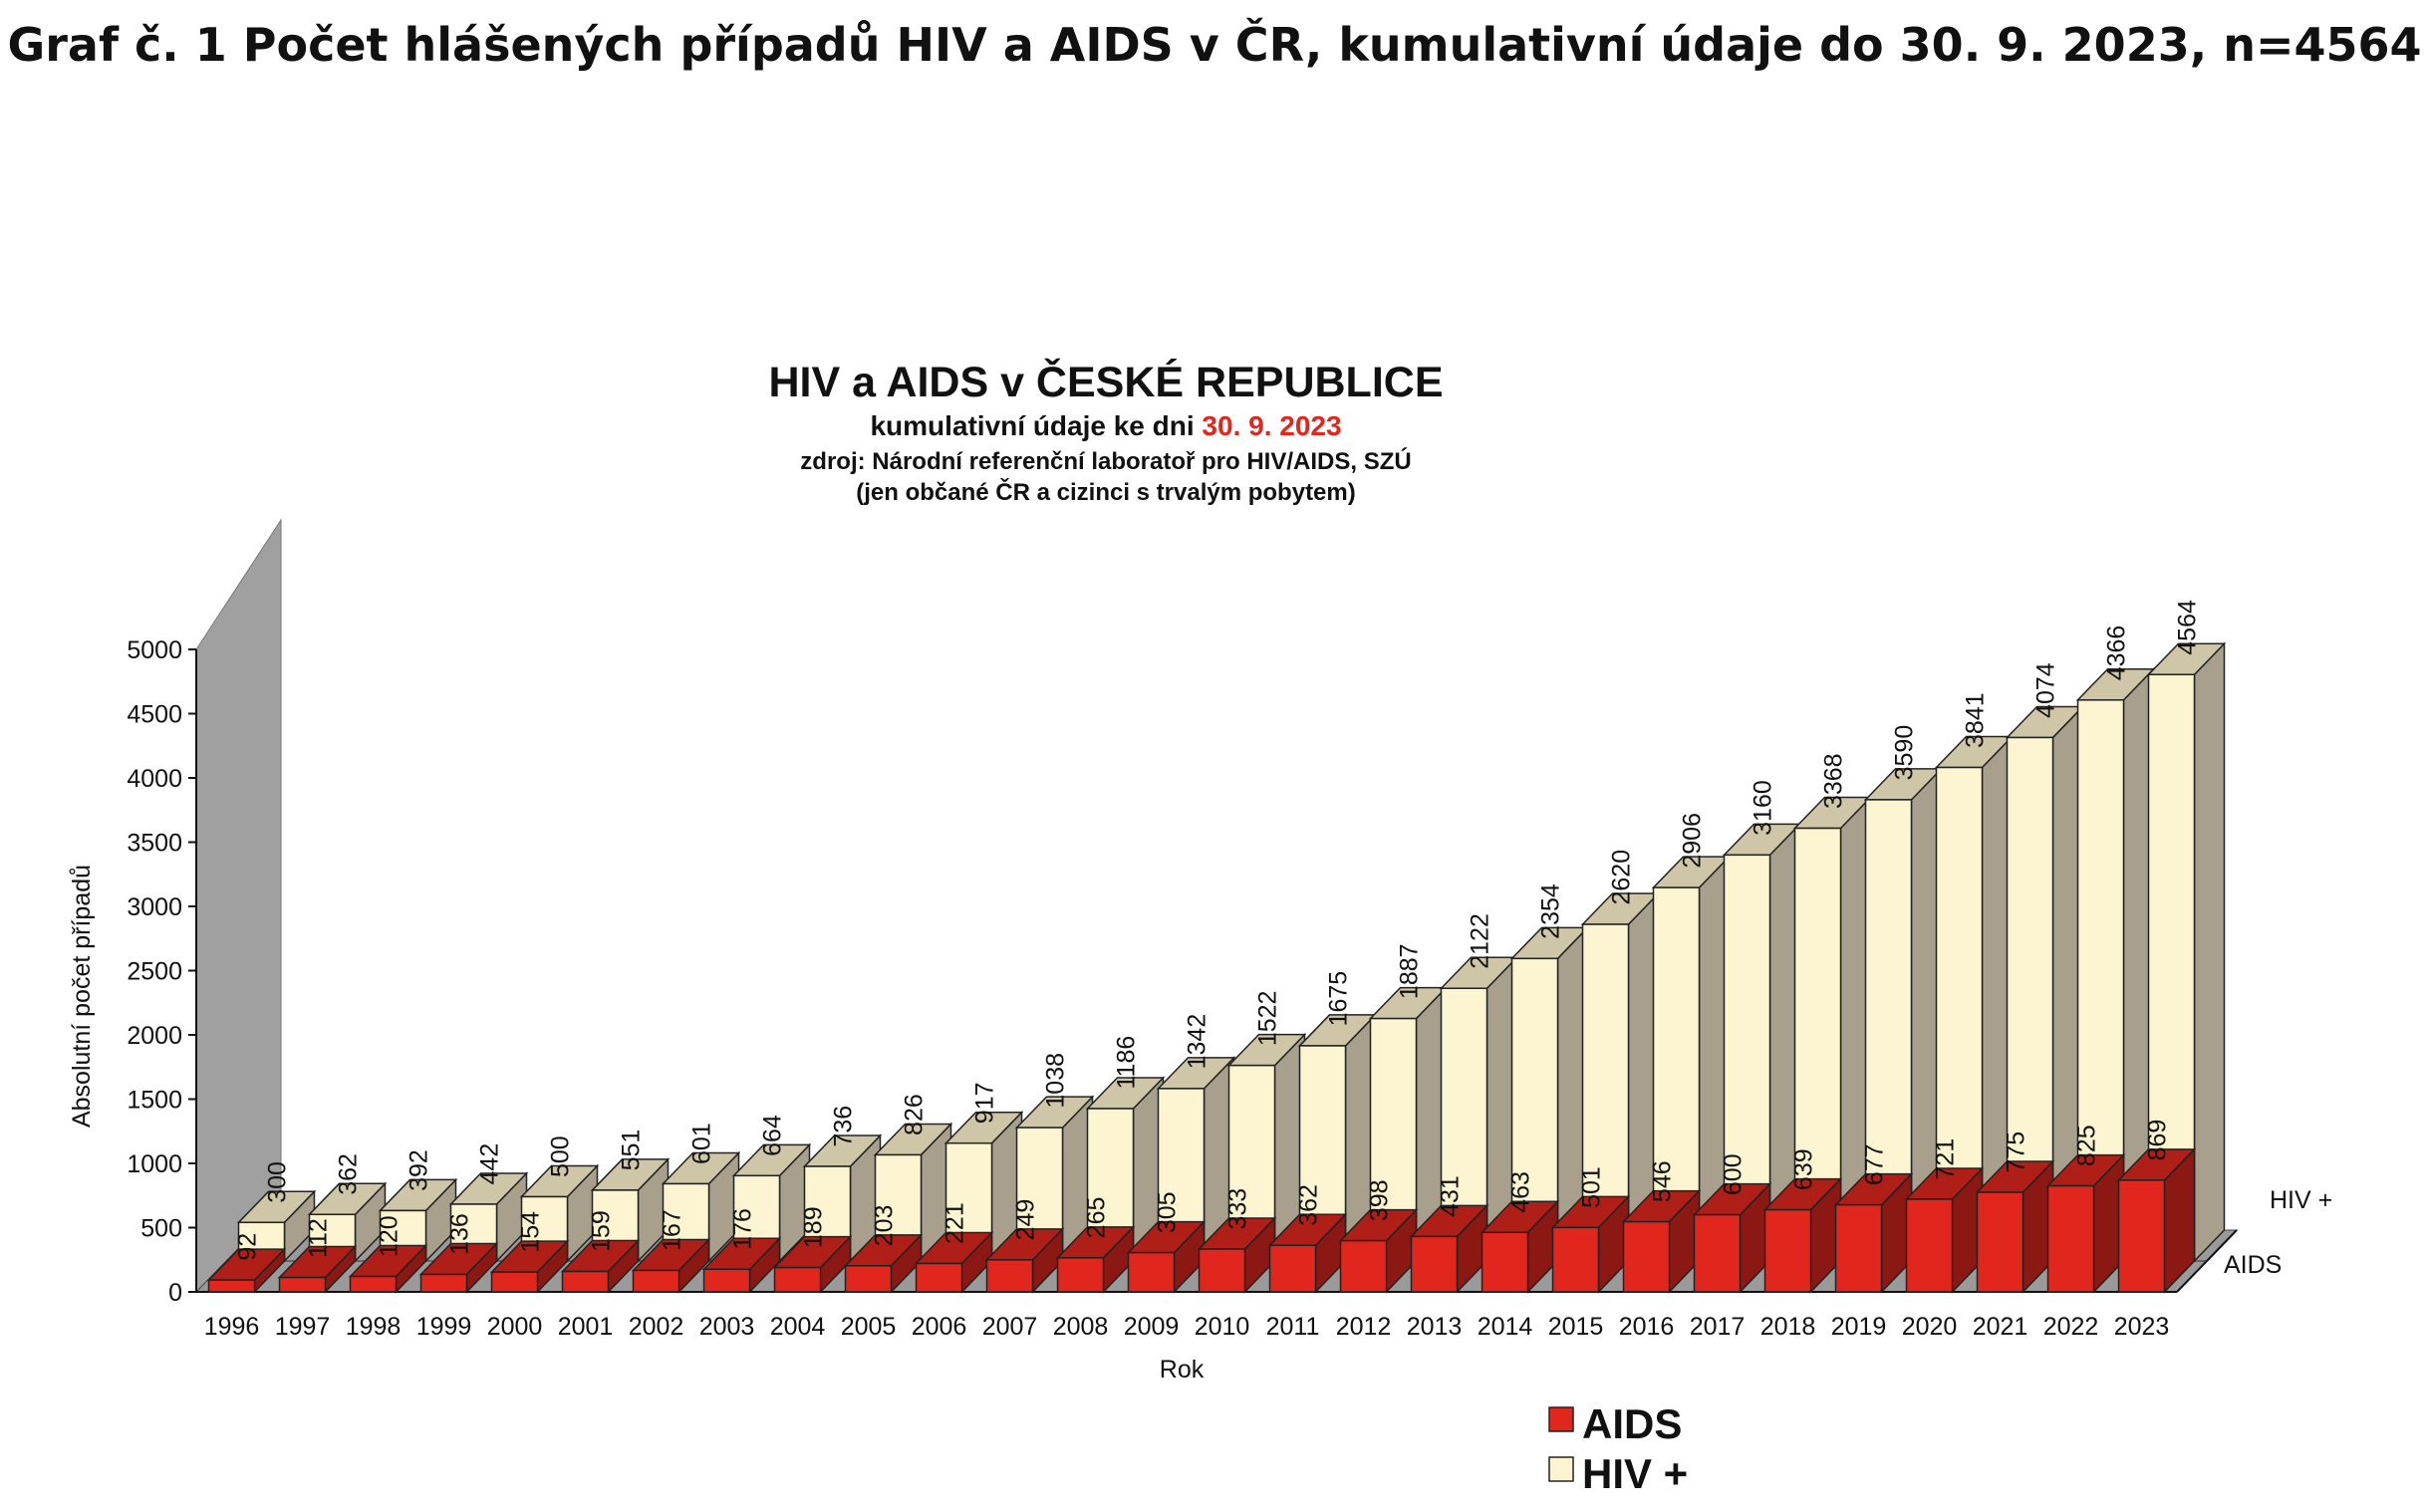  Describe the element at coordinates (913, 1178) in the screenshot. I see `hiv-bar: 826` at that location.